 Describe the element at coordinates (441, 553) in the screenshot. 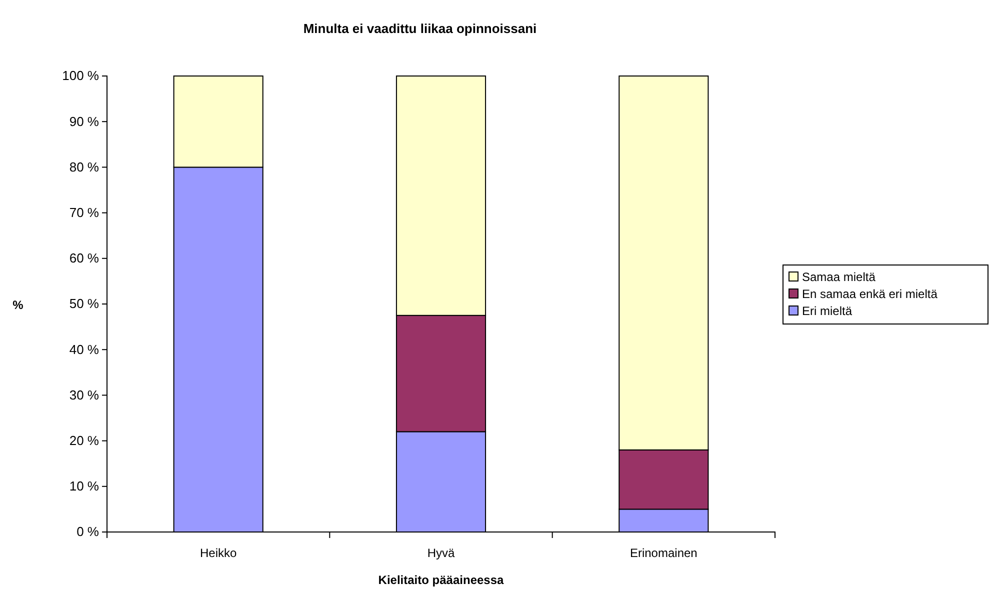

I see `x-tick-label: Hyvä` at that location.